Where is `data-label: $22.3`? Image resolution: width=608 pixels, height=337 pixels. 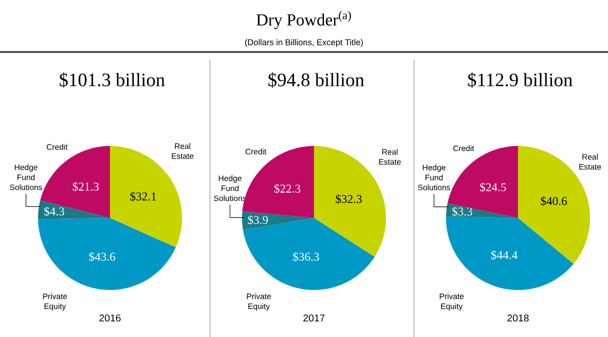
data-label: $22.3 is located at coordinates (287, 189).